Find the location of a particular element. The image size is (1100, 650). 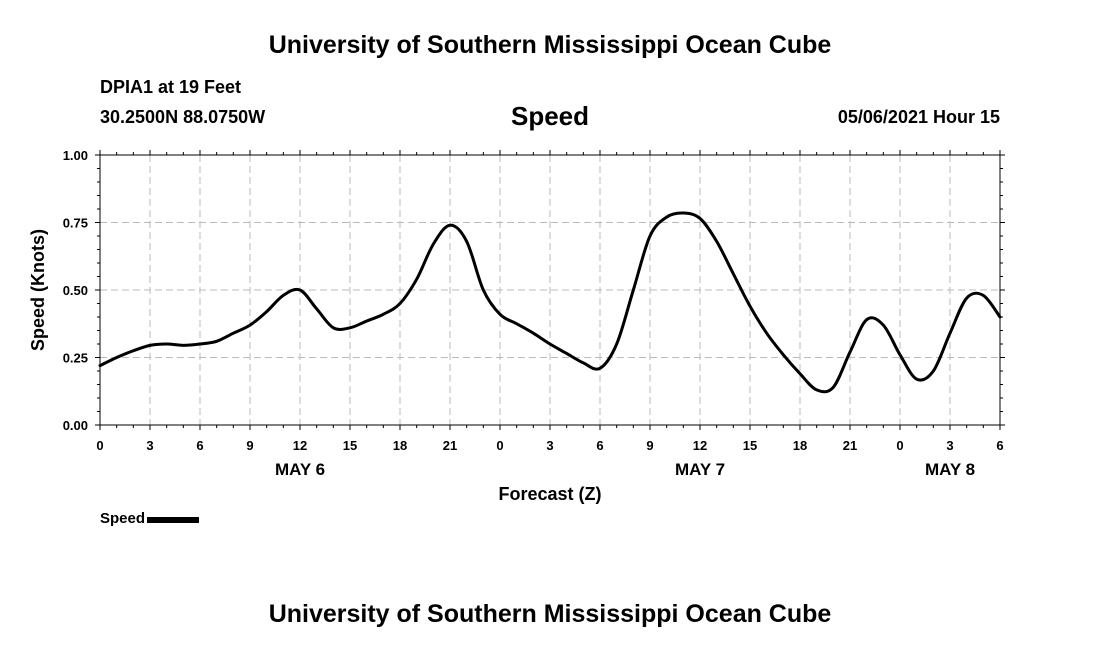

forecast-datetime: 05/06/2021 Hour 15 is located at coordinates (918, 117).